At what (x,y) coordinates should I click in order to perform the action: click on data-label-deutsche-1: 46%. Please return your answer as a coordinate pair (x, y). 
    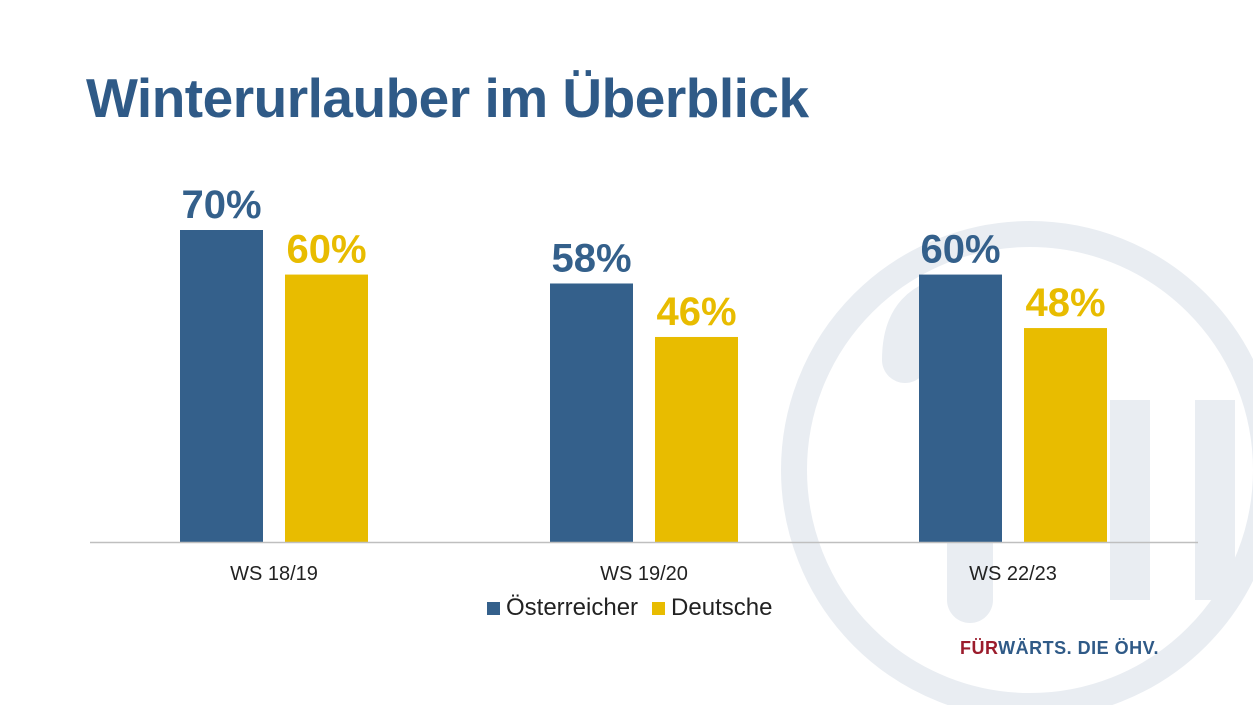
    Looking at the image, I should click on (696, 312).